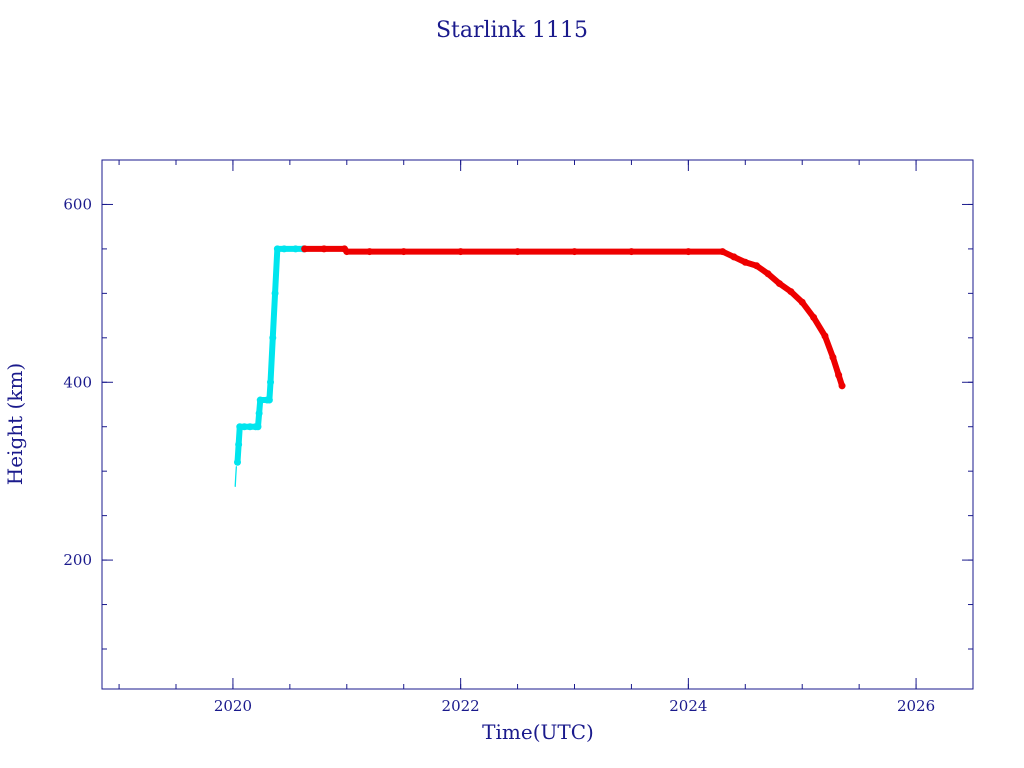  I want to click on y-tick-label: 600, so click(77, 204).